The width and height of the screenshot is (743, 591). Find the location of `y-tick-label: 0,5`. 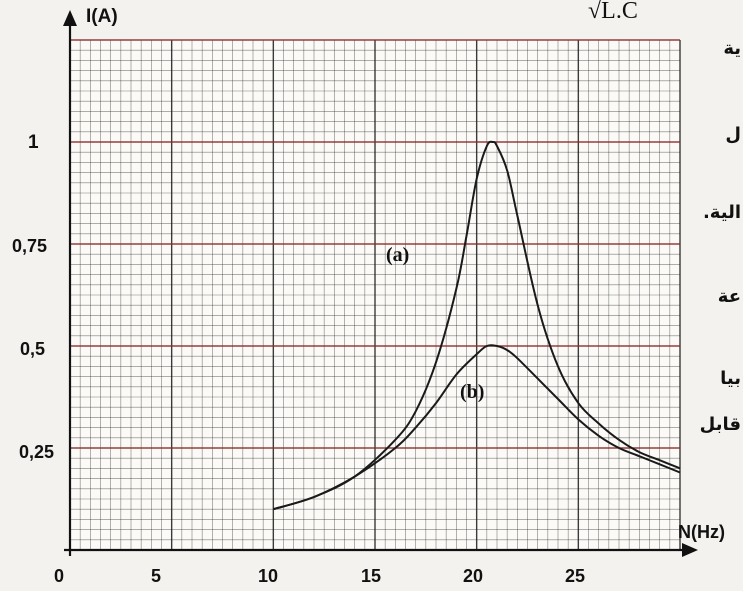

y-tick-label: 0,5 is located at coordinates (33, 349).